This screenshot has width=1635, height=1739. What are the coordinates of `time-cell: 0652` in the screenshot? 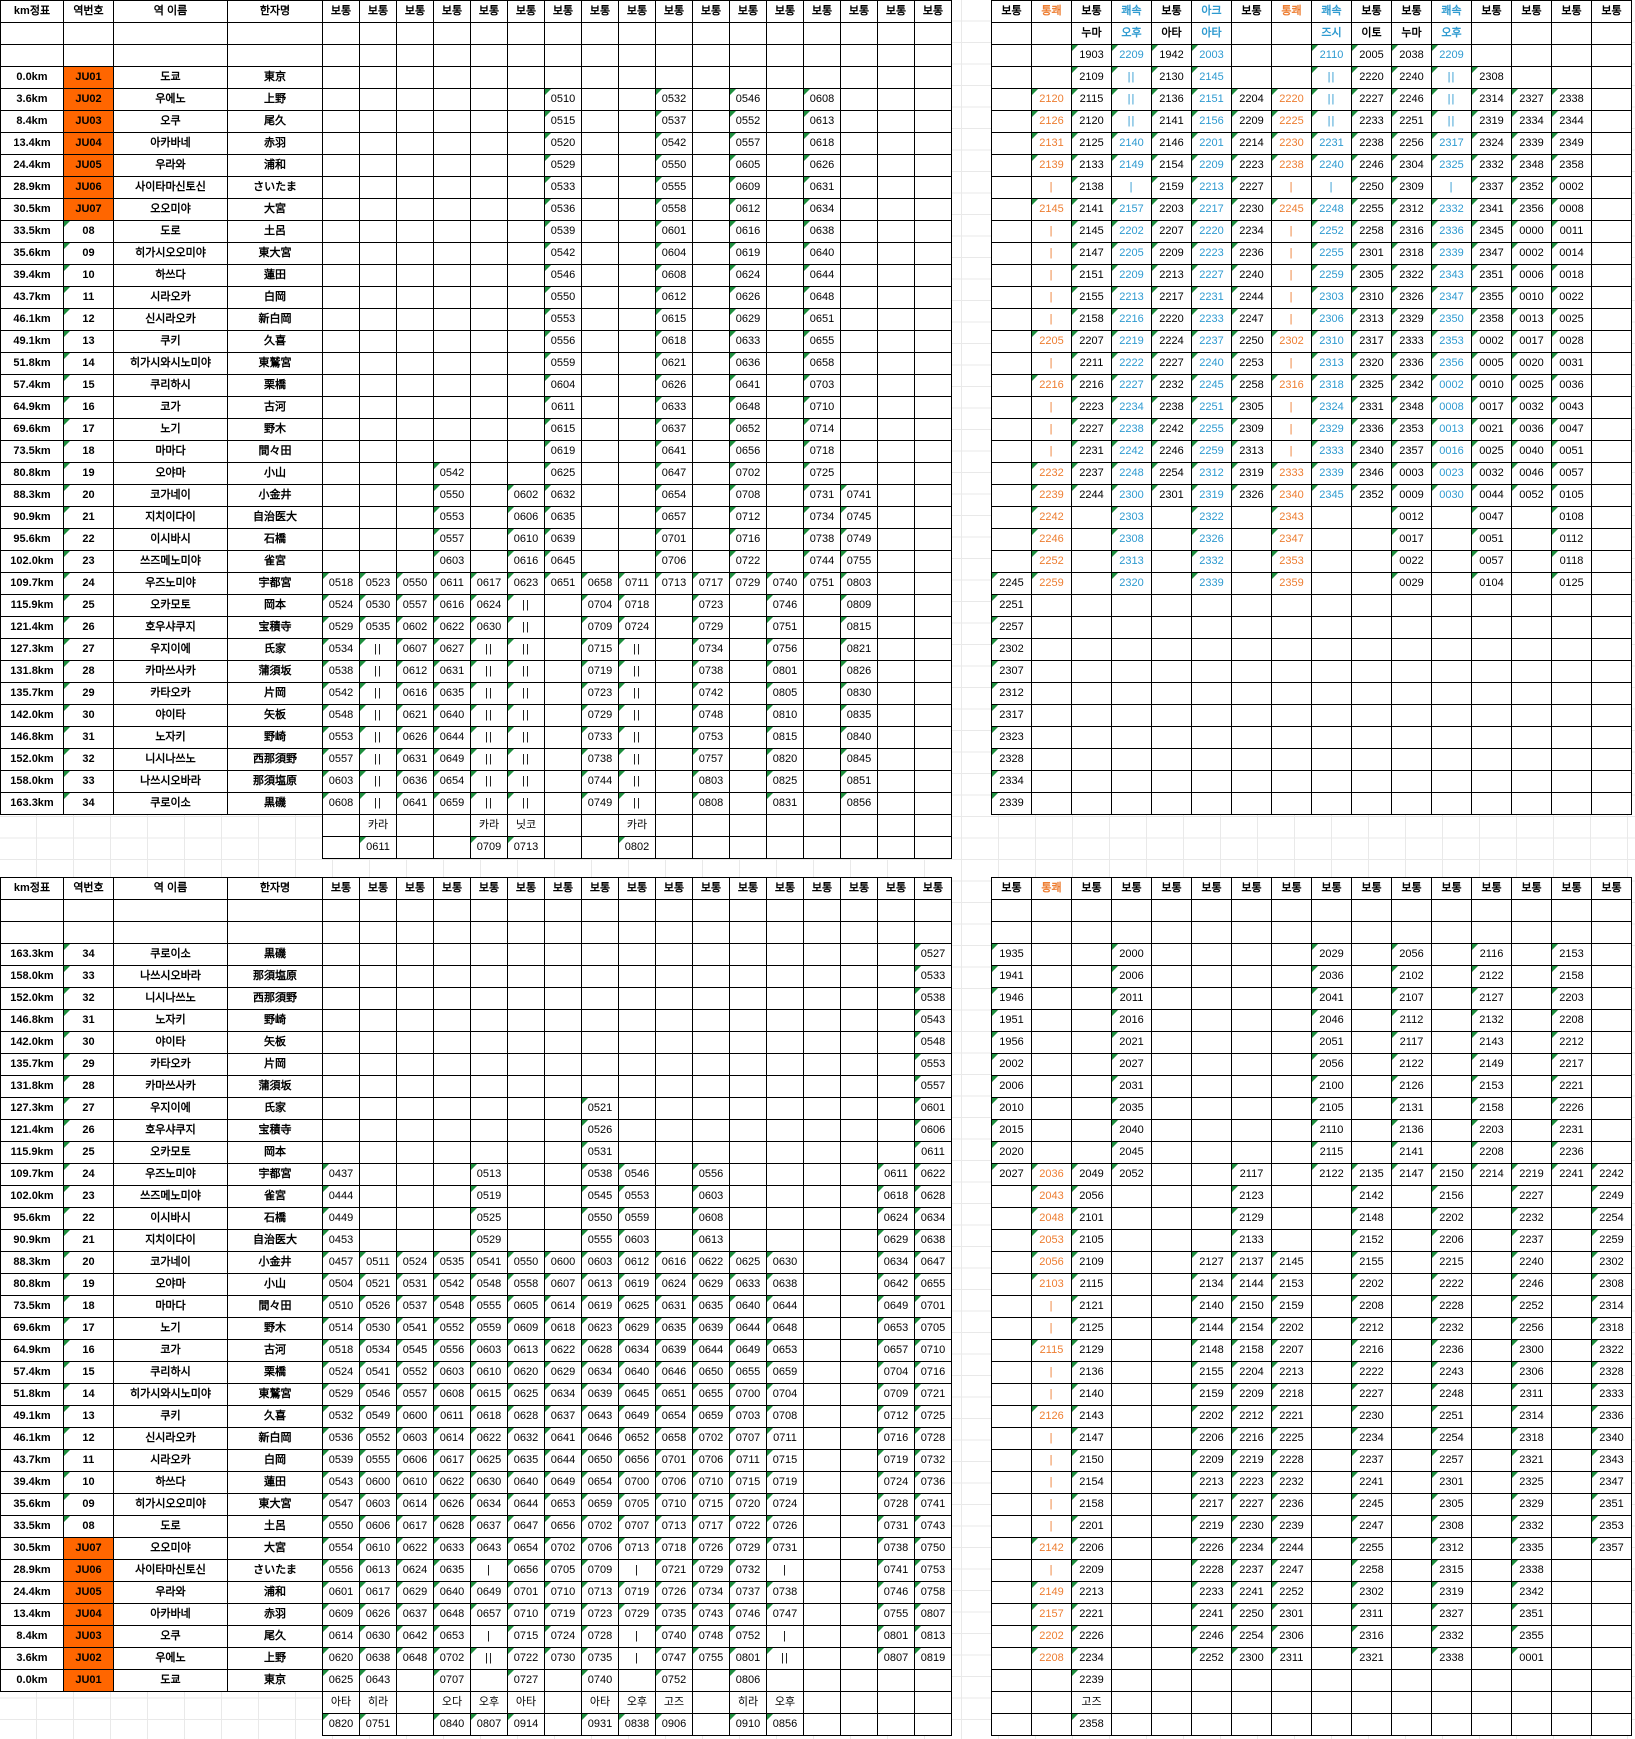 It's located at (637, 1438).